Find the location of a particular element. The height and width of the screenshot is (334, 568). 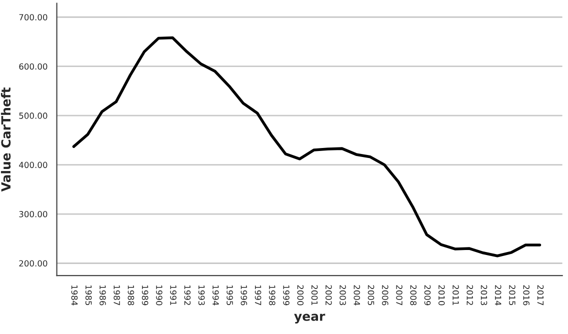

x-tick-label: 1996 is located at coordinates (244, 295).